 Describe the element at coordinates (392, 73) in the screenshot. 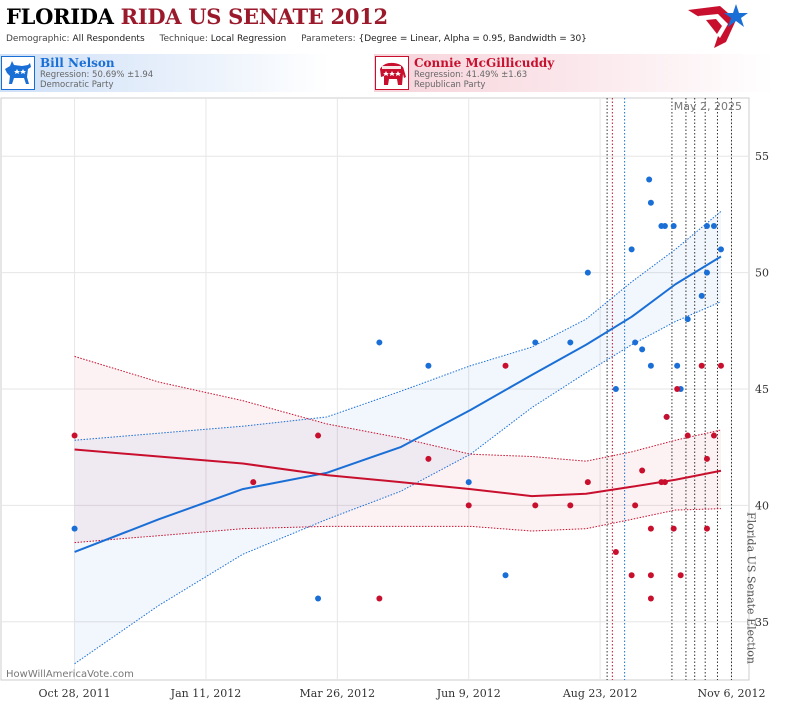

I see `republican-elephant-icon` at that location.